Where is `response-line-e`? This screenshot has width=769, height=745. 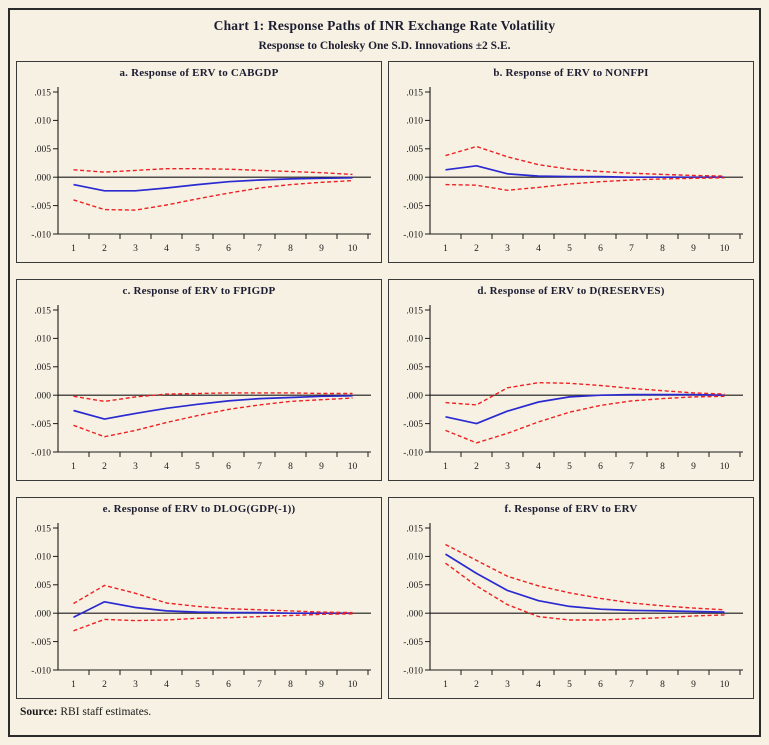 response-line-e is located at coordinates (213, 609).